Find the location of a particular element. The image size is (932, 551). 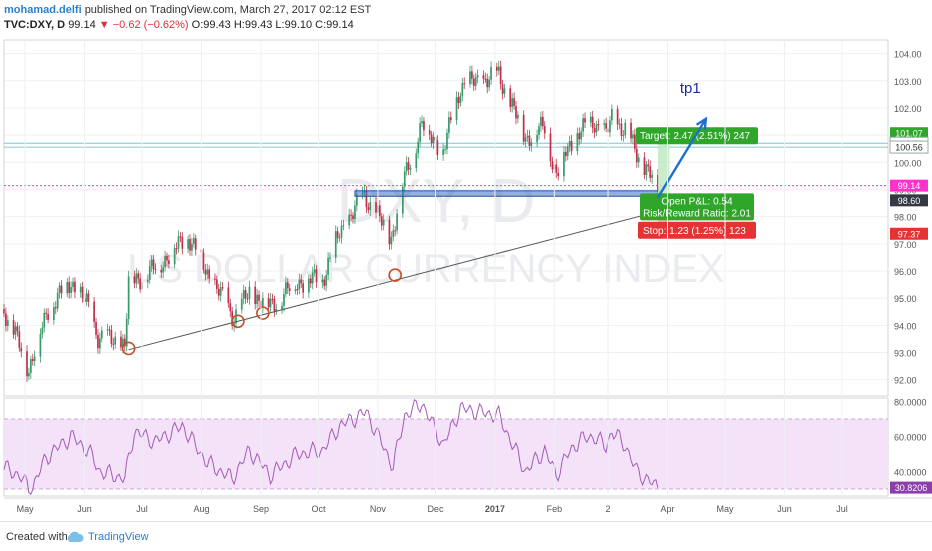

position-profit-zone is located at coordinates (663, 167).